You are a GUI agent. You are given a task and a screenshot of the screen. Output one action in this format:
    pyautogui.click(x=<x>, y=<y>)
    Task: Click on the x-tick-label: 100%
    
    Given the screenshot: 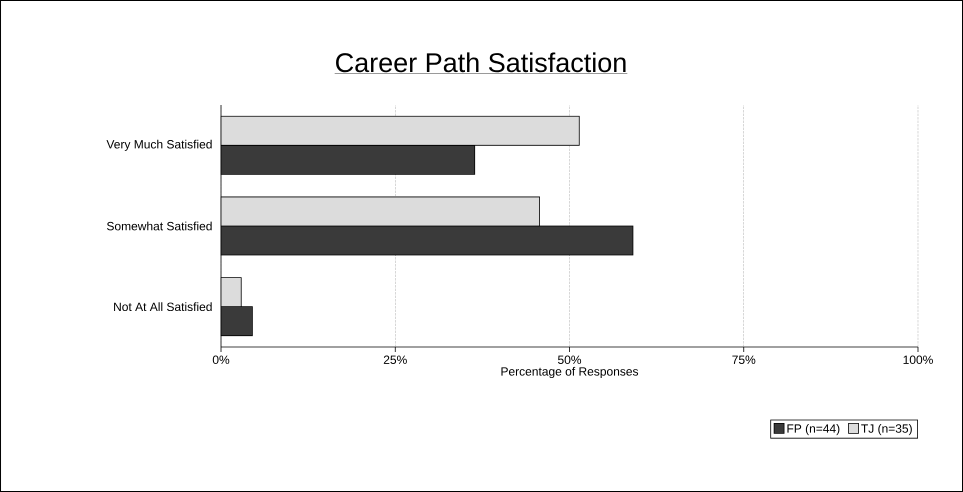 What is the action you would take?
    pyautogui.click(x=918, y=360)
    